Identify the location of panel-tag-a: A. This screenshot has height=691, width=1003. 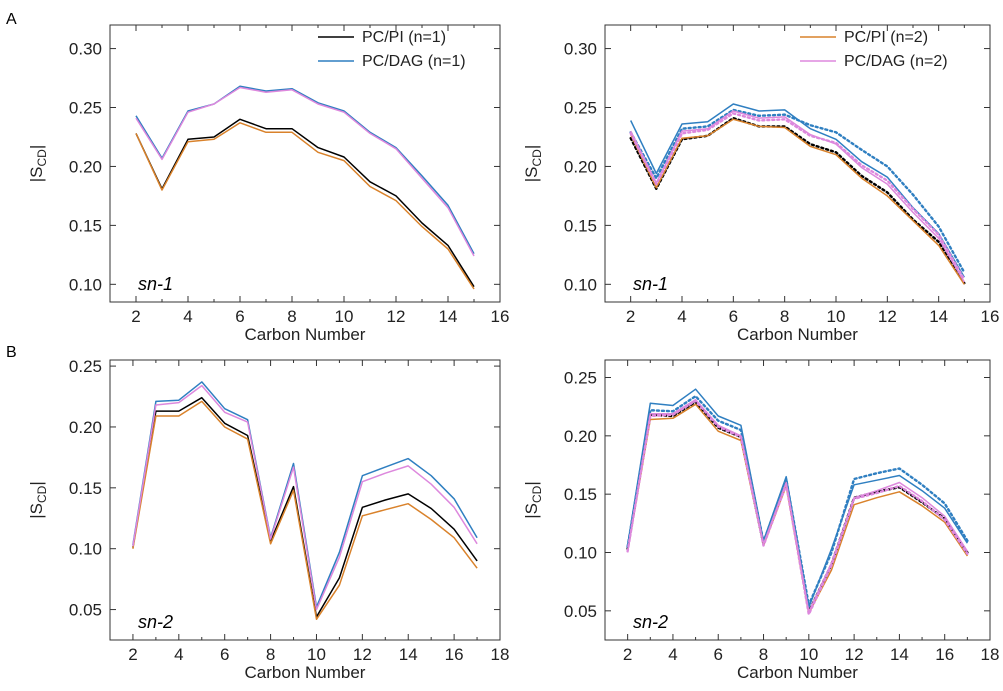
(11, 19).